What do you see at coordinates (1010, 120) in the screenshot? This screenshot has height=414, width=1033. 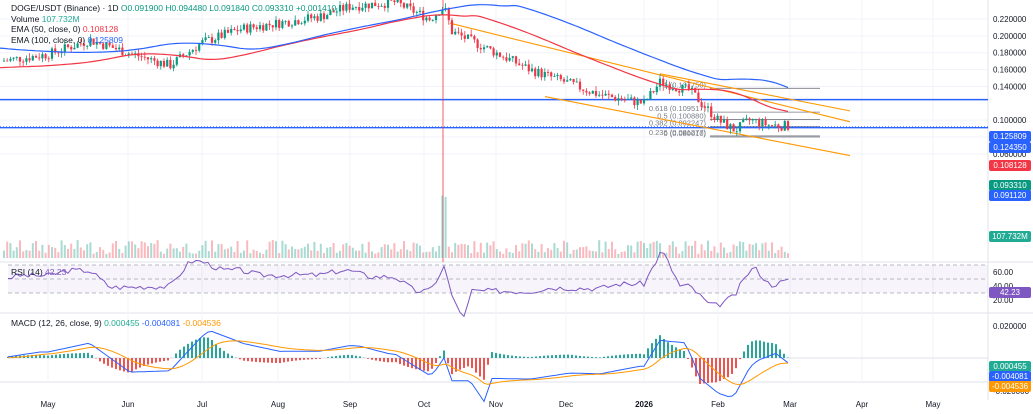 I see `price-tick-label: 0.100000` at bounding box center [1010, 120].